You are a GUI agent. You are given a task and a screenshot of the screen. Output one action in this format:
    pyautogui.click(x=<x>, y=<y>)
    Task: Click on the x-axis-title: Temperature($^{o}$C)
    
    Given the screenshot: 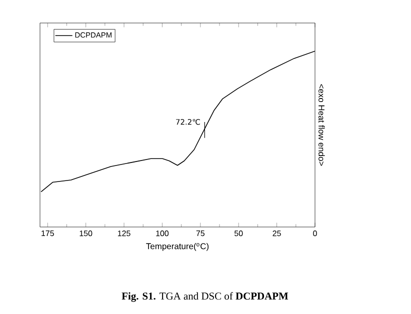 What is the action you would take?
    pyautogui.click(x=177, y=246)
    